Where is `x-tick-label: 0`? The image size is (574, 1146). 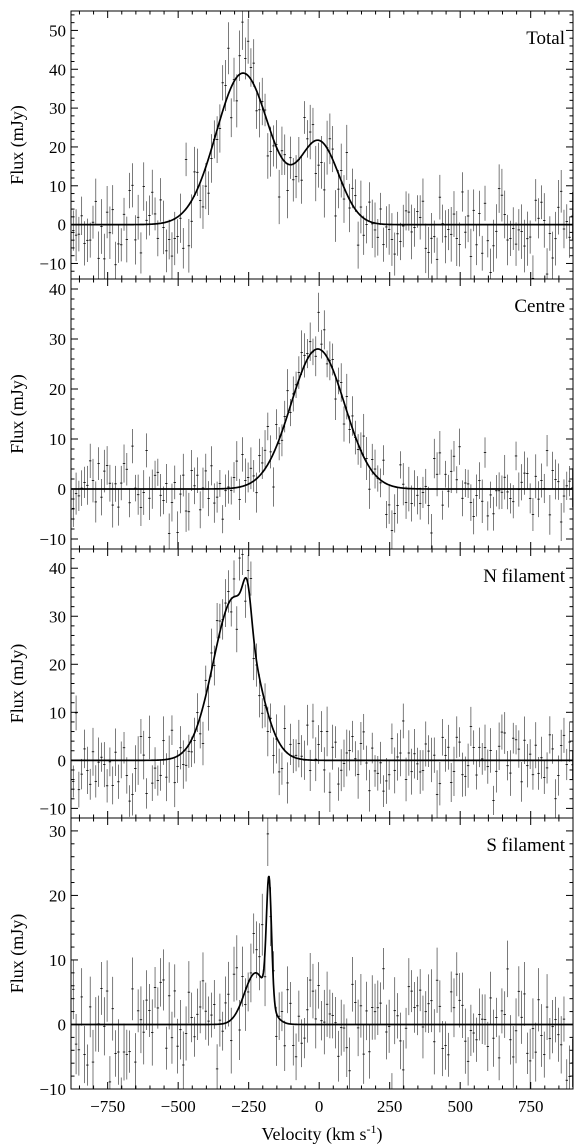 x-tick-label: 0 is located at coordinates (319, 1106).